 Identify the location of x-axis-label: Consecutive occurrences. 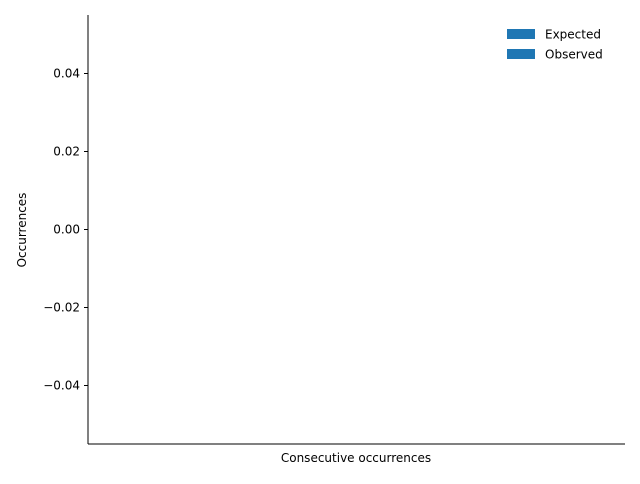
(356, 458).